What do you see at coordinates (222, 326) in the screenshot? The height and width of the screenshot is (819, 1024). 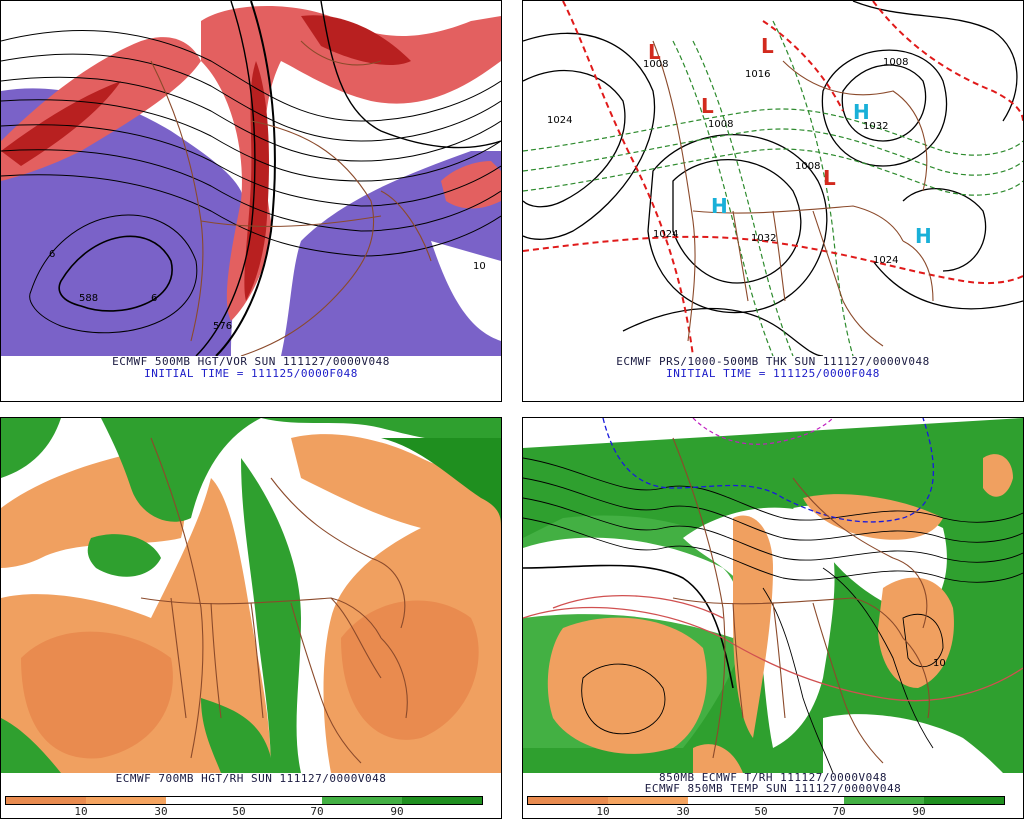 I see `contour-label: 576` at bounding box center [222, 326].